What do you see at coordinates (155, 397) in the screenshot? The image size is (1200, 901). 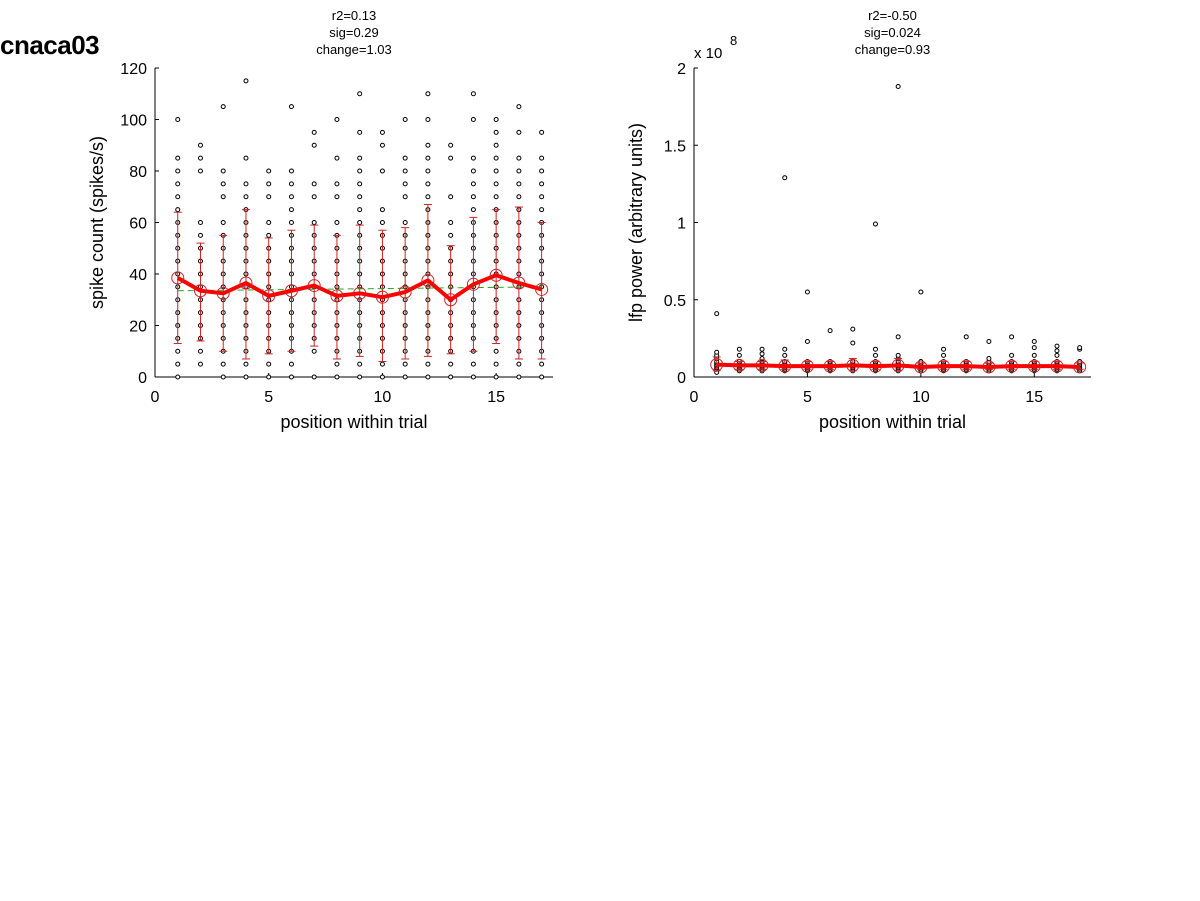 I see `x-tick-label: 0` at bounding box center [155, 397].